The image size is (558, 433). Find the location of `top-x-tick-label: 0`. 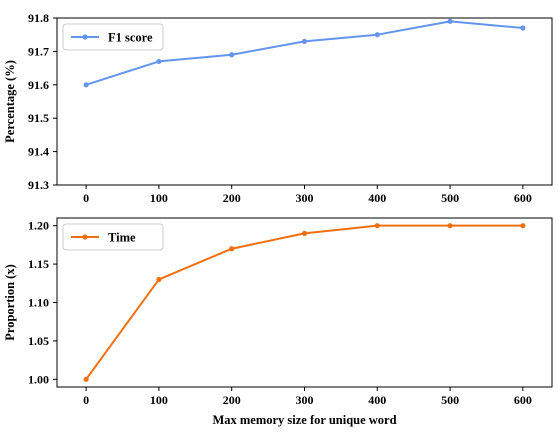

top-x-tick-label: 0 is located at coordinates (86, 198).